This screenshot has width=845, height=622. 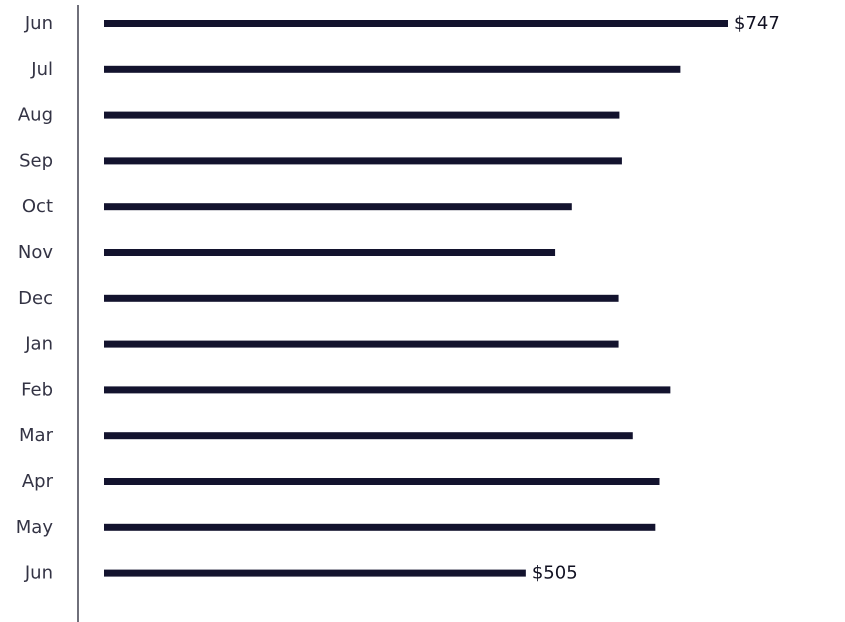 I want to click on category-label: Nov, so click(x=35, y=252).